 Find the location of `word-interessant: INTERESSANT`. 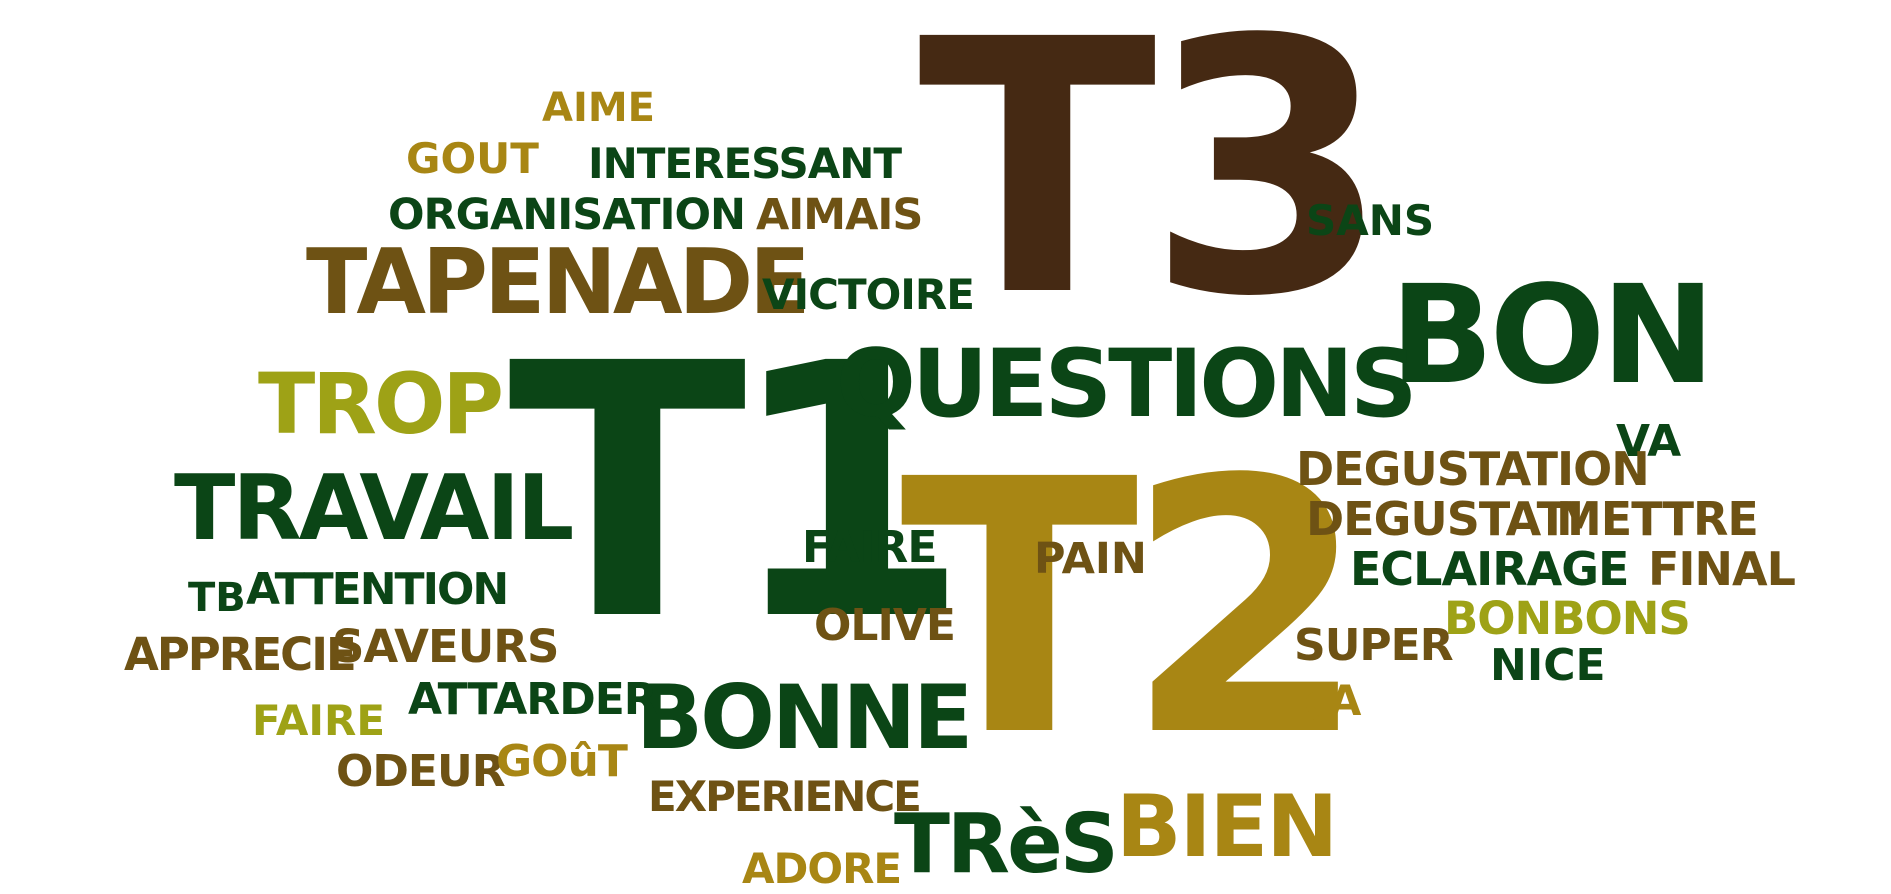

word-interessant: INTERESSANT is located at coordinates (745, 163).